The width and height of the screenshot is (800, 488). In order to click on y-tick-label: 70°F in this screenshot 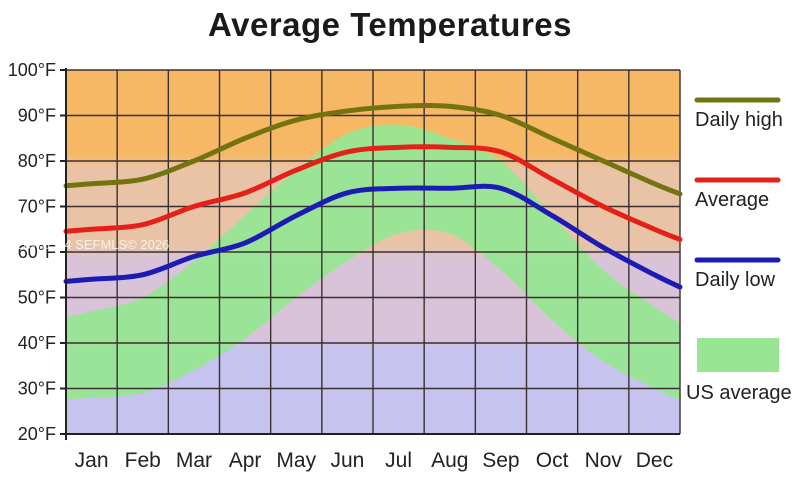, I will do `click(37, 207)`.